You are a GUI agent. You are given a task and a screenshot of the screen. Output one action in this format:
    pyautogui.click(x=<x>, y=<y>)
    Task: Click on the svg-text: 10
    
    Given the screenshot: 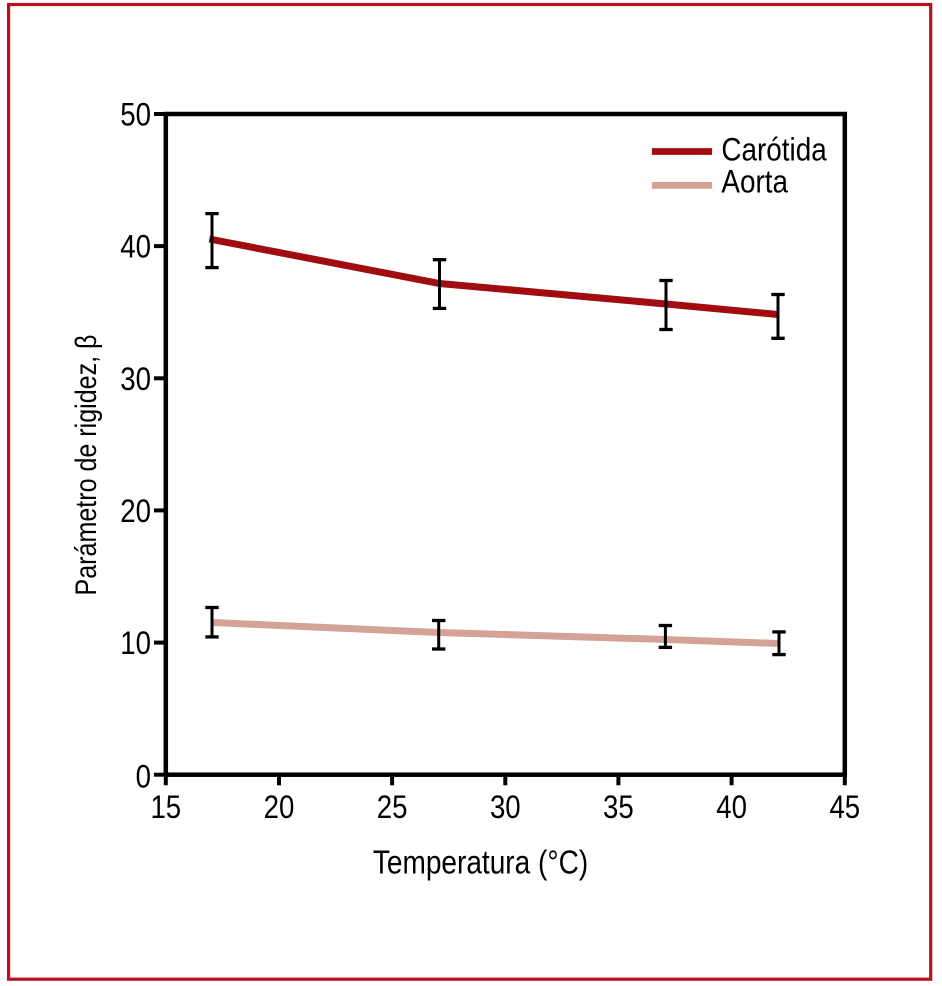 What is the action you would take?
    pyautogui.click(x=135, y=644)
    